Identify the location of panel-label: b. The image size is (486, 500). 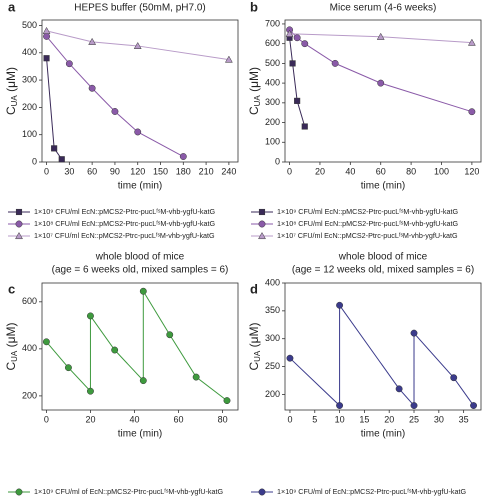
(254, 7).